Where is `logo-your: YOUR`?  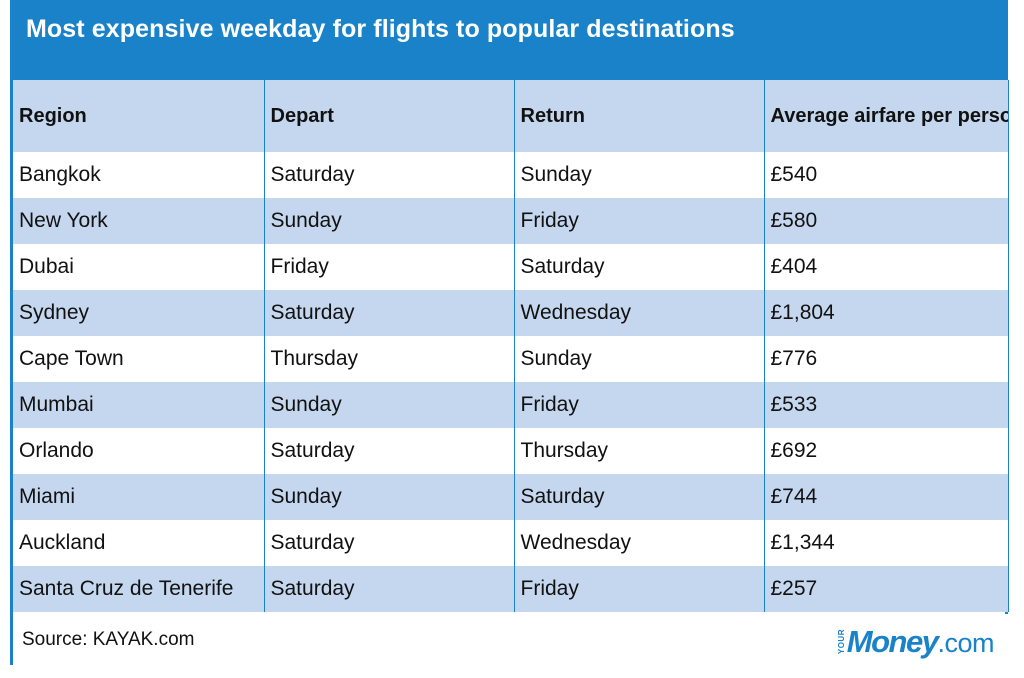 logo-your: YOUR is located at coordinates (841, 642).